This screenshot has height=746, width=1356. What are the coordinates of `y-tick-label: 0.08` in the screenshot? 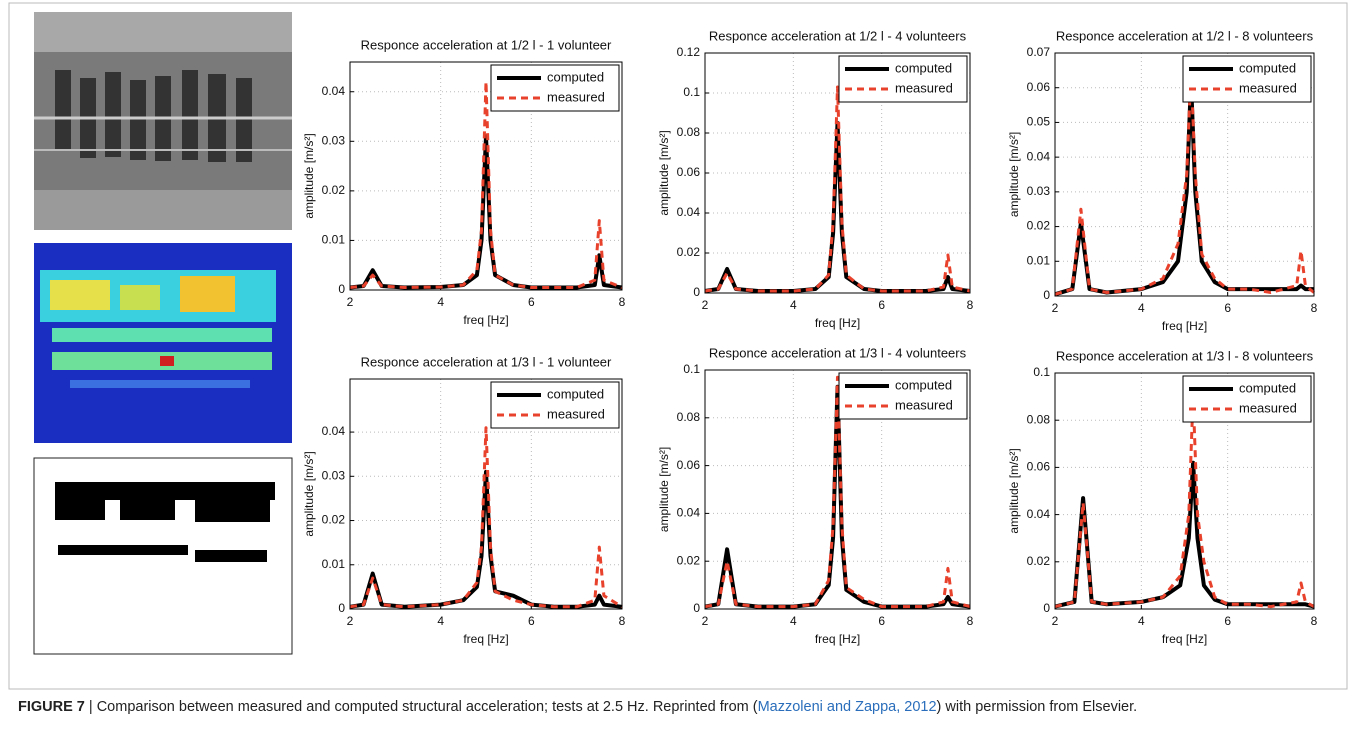 It's located at (689, 132).